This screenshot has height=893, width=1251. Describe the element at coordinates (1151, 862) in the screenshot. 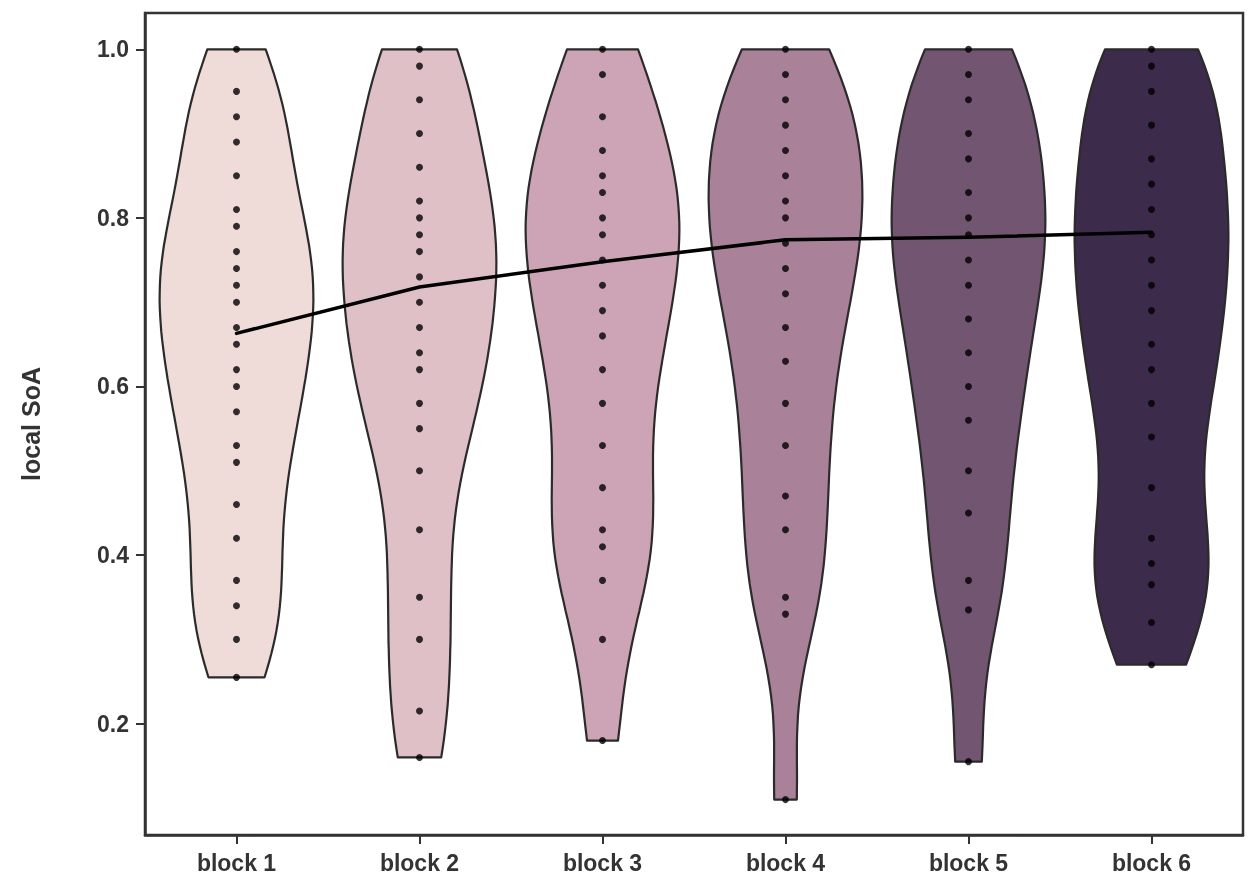

I see `x-tick-label: block 6` at that location.